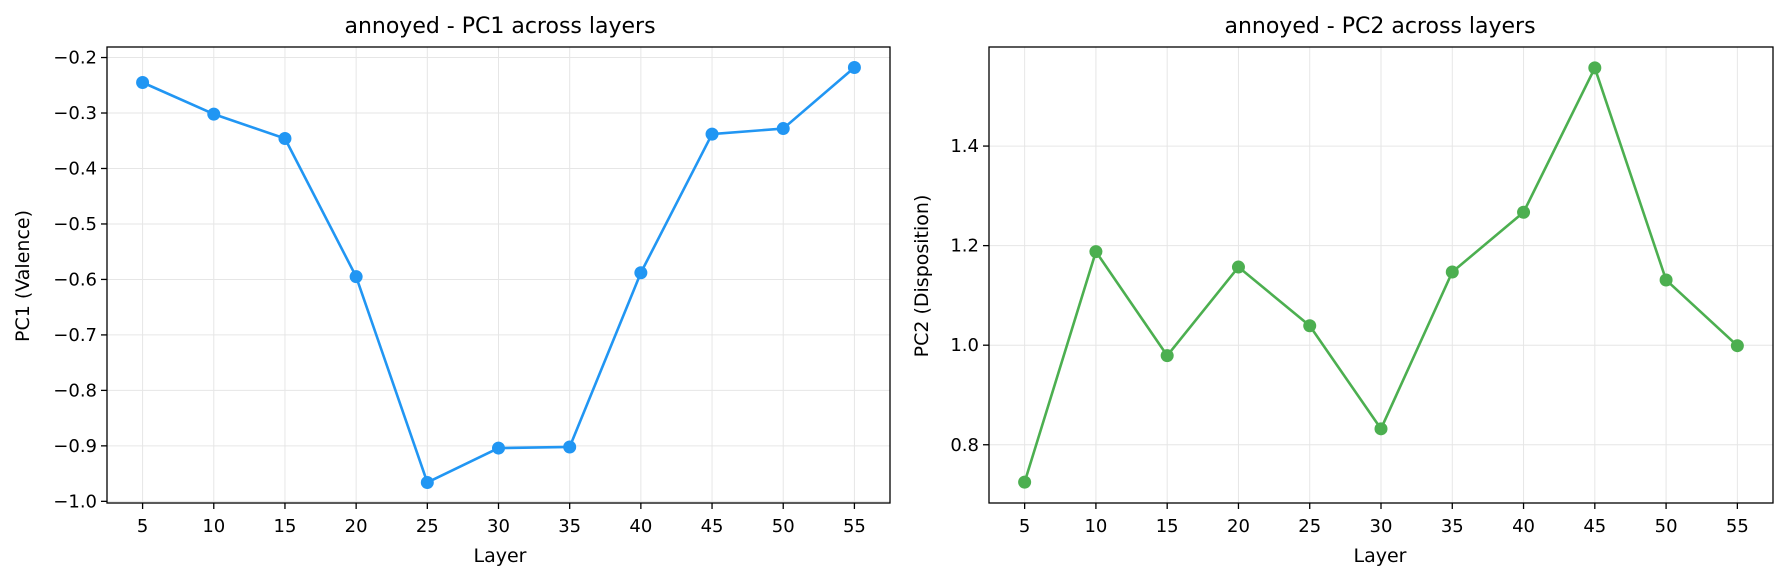 Image resolution: width=1784 pixels, height=581 pixels. Describe the element at coordinates (75, 446) in the screenshot. I see `y-tick-label: −0.9` at that location.